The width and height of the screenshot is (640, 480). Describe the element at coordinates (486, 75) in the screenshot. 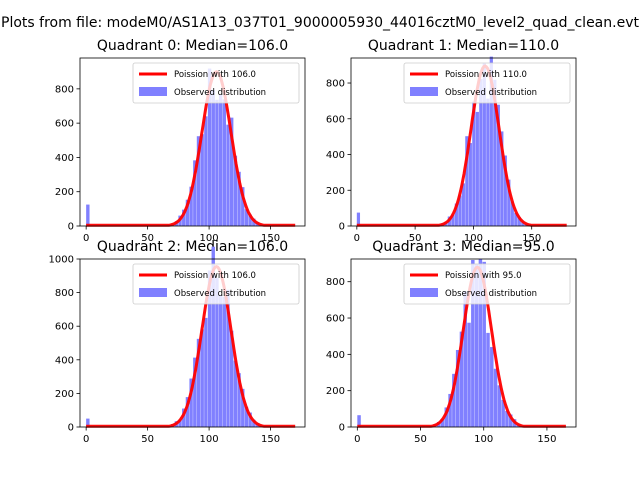

I see `legend-label-poisson: Poission with 110.0` at that location.